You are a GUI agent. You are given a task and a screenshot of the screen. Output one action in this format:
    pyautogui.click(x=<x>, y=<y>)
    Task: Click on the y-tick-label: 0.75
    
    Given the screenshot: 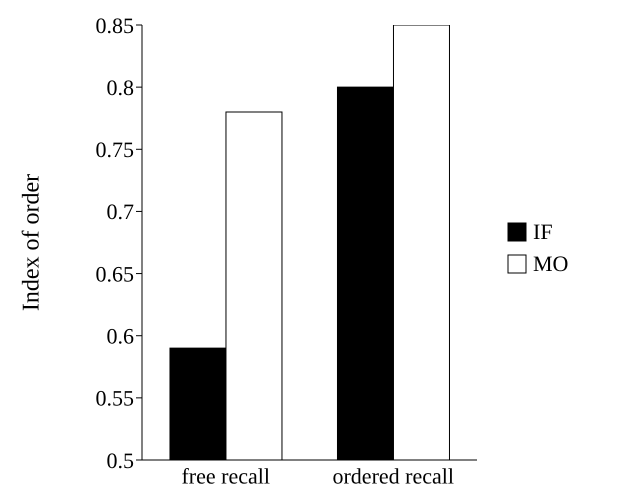 What is the action you would take?
    pyautogui.click(x=115, y=149)
    